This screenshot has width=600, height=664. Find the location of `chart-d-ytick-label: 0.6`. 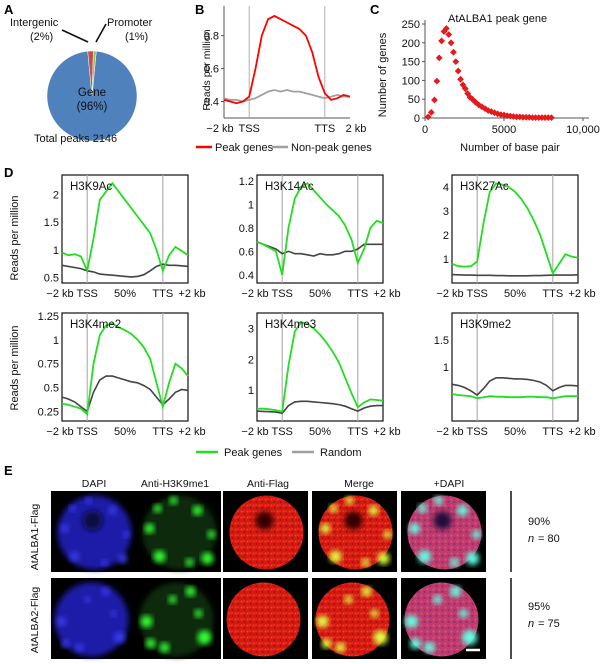

chart-d-ytick-label: 0.6 is located at coordinates (246, 252).